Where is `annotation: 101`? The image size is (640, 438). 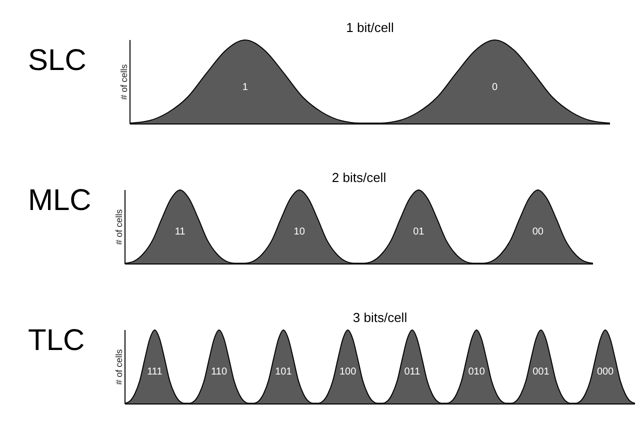
annotation: 101 is located at coordinates (283, 372).